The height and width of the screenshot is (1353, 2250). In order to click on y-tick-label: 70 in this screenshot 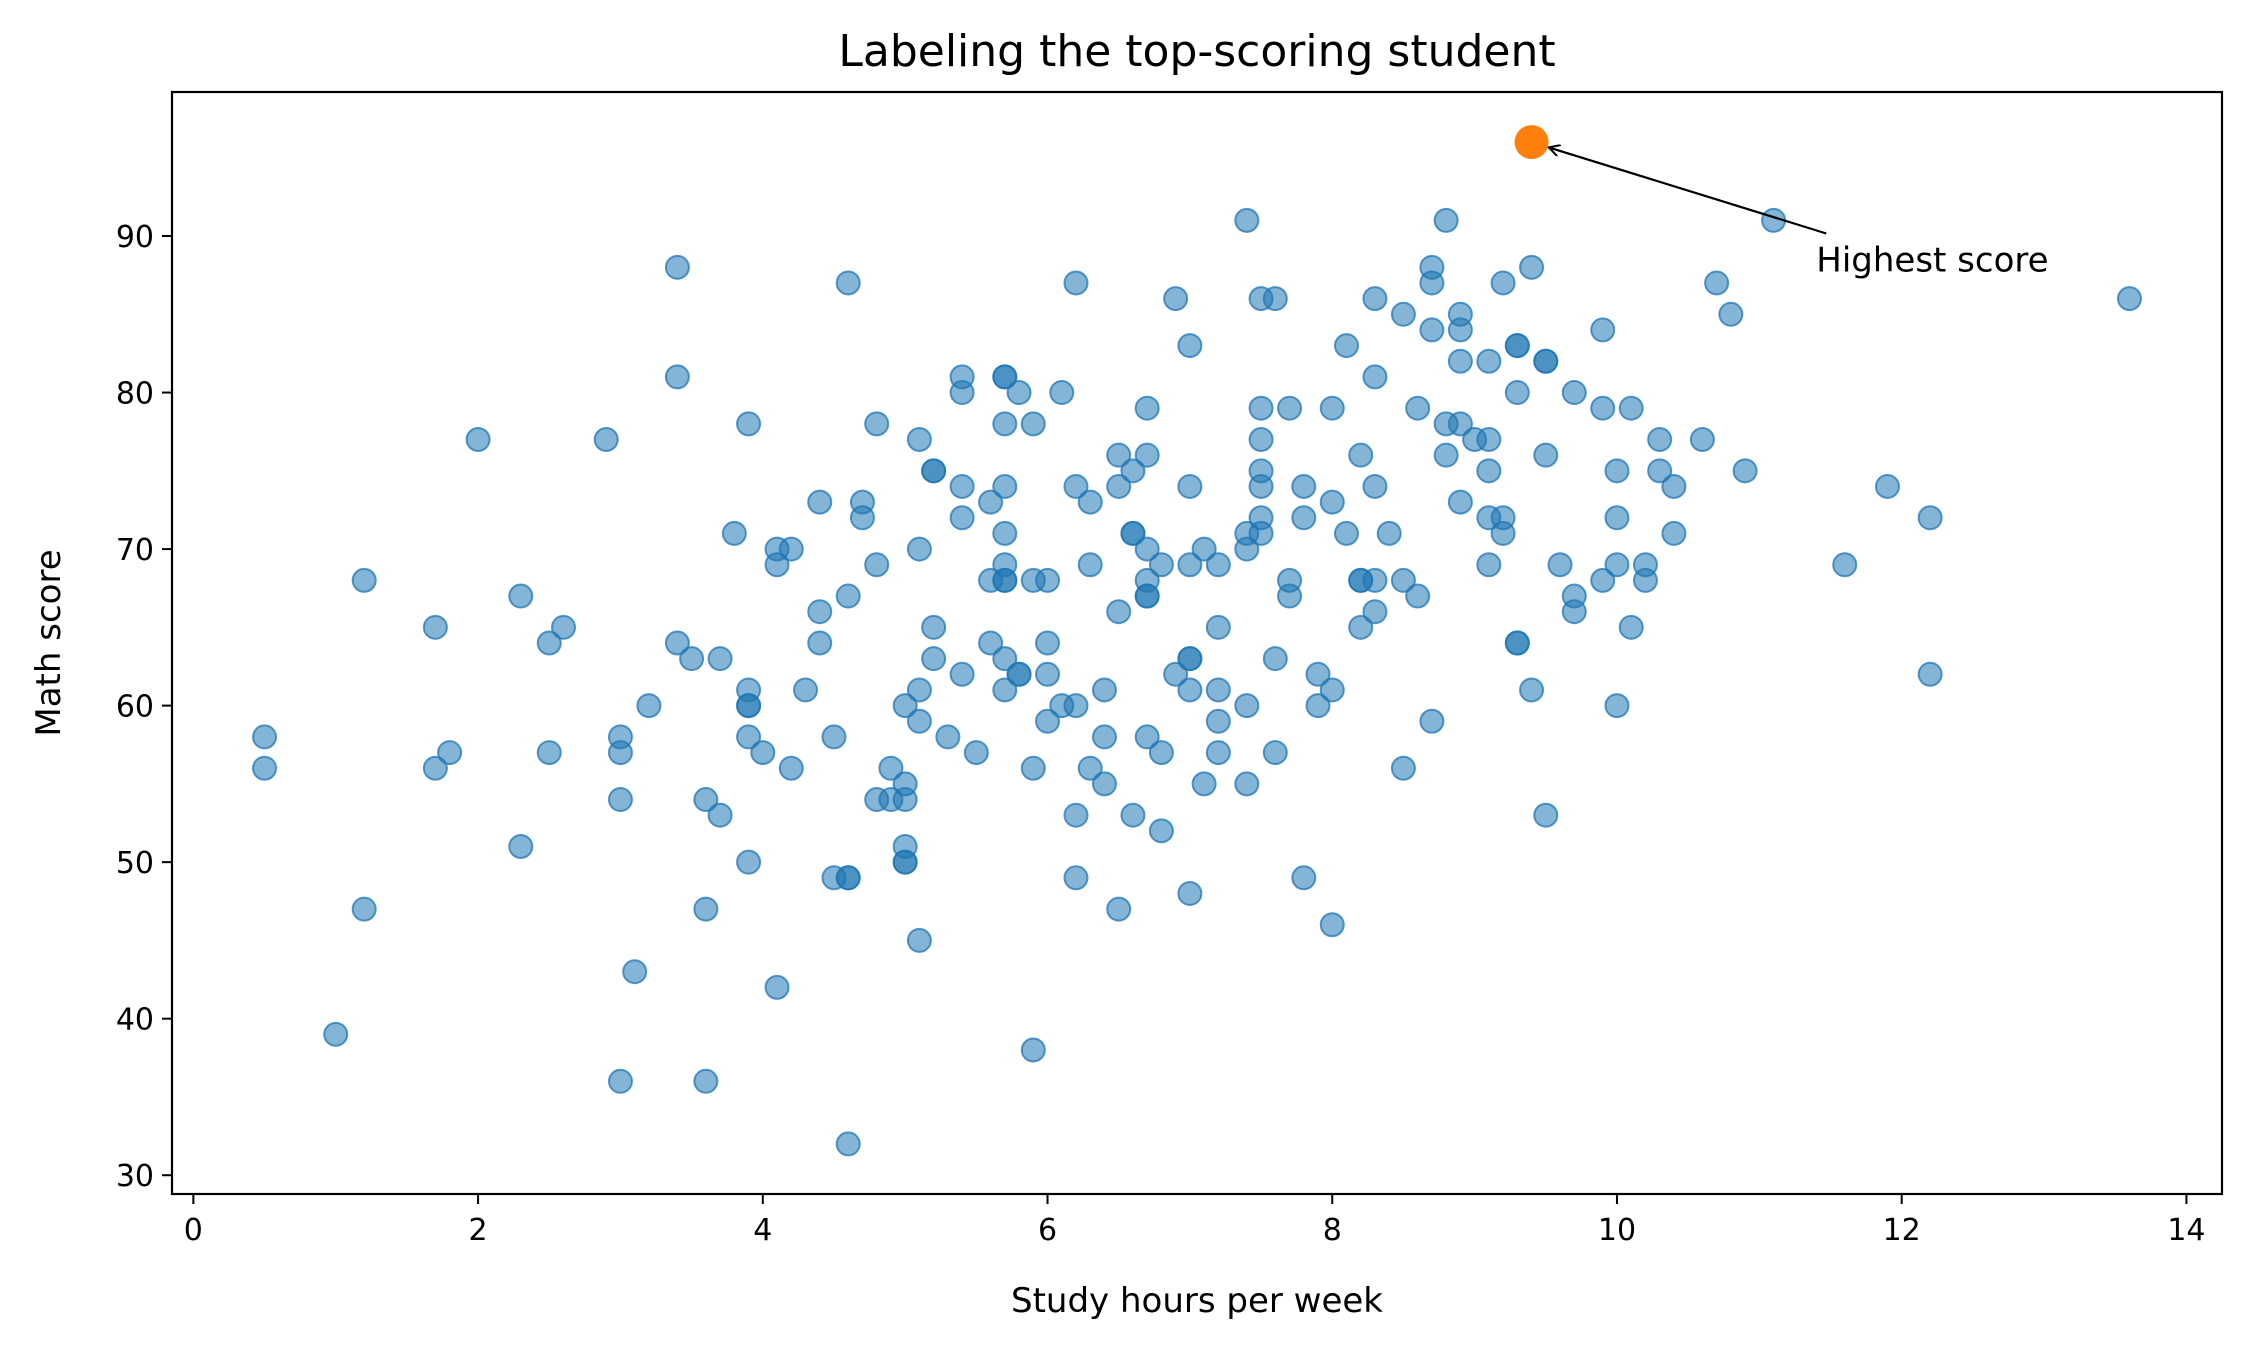, I will do `click(135, 550)`.